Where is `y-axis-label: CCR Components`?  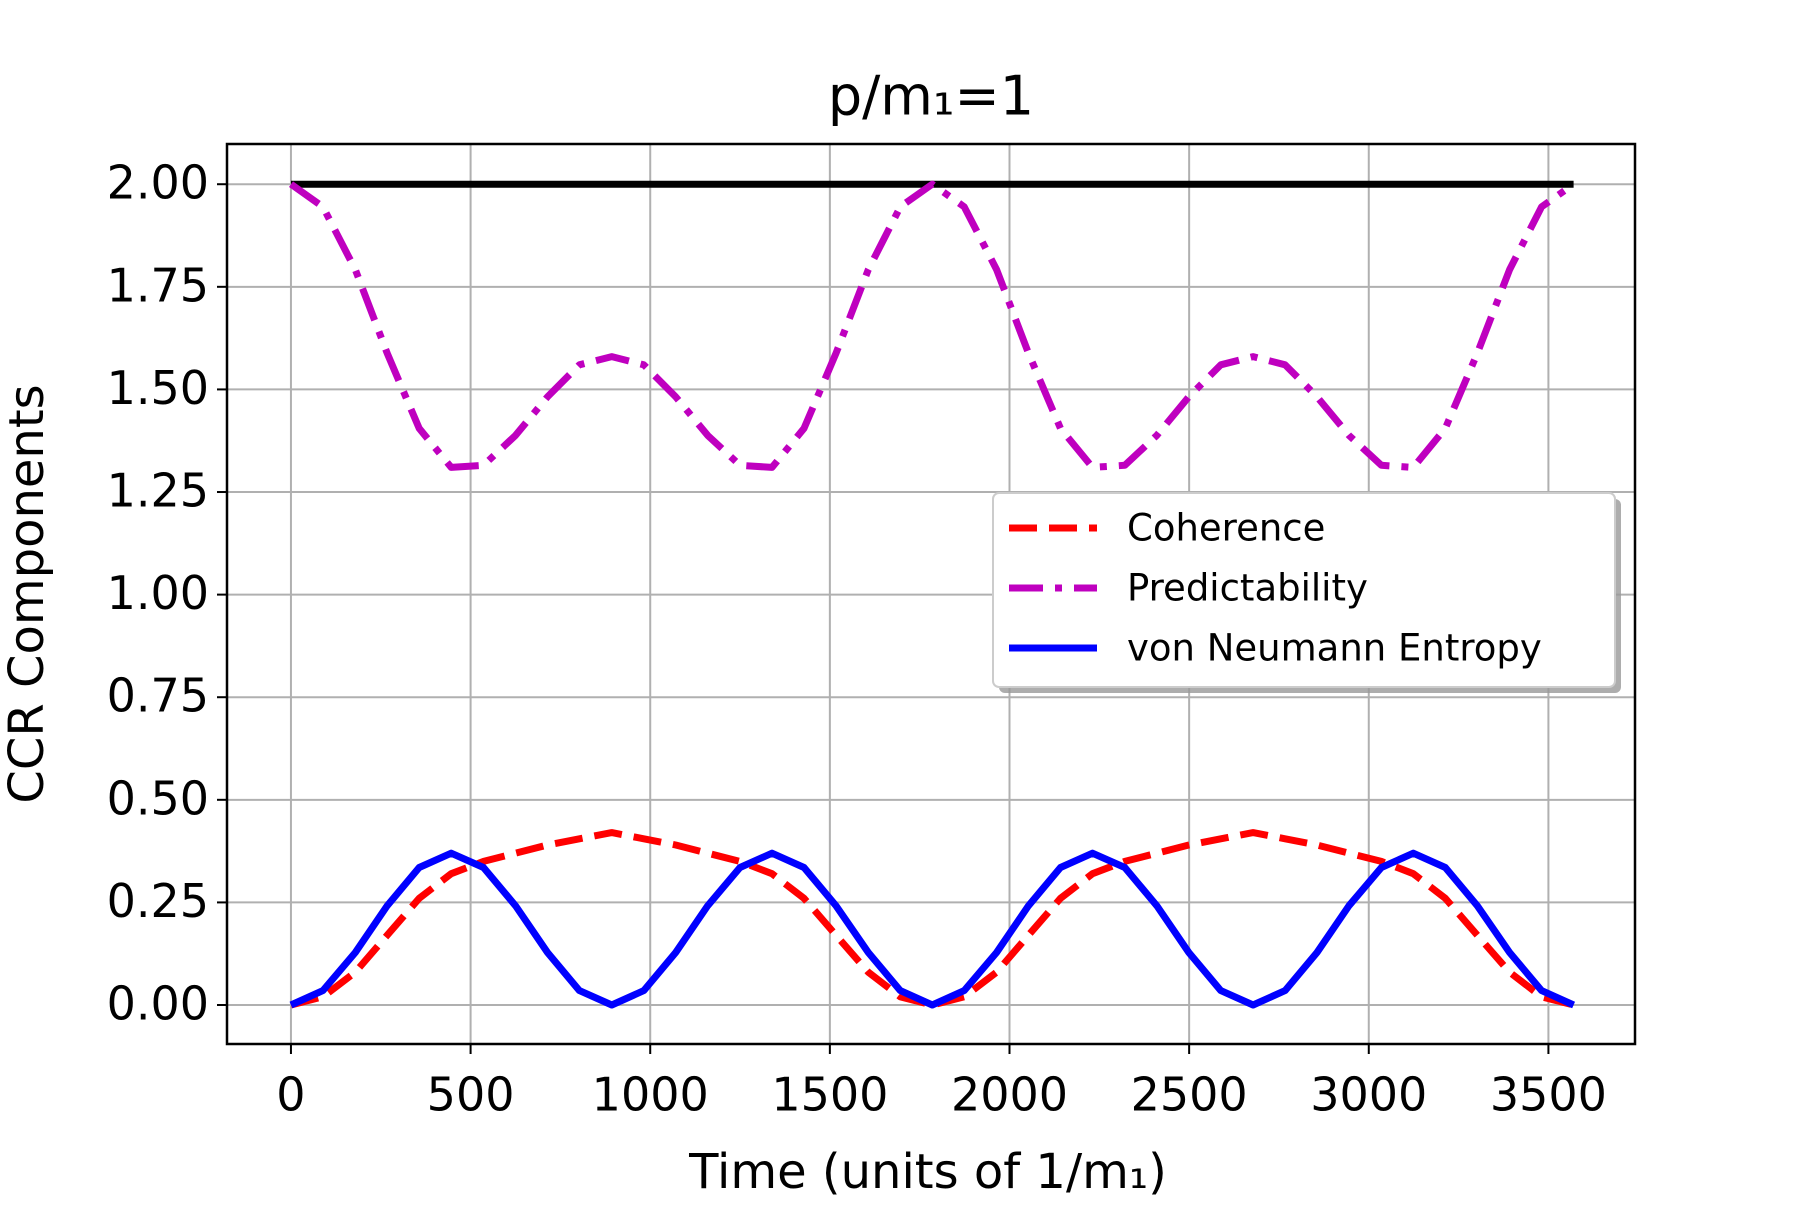 y-axis-label: CCR Components is located at coordinates (27, 593).